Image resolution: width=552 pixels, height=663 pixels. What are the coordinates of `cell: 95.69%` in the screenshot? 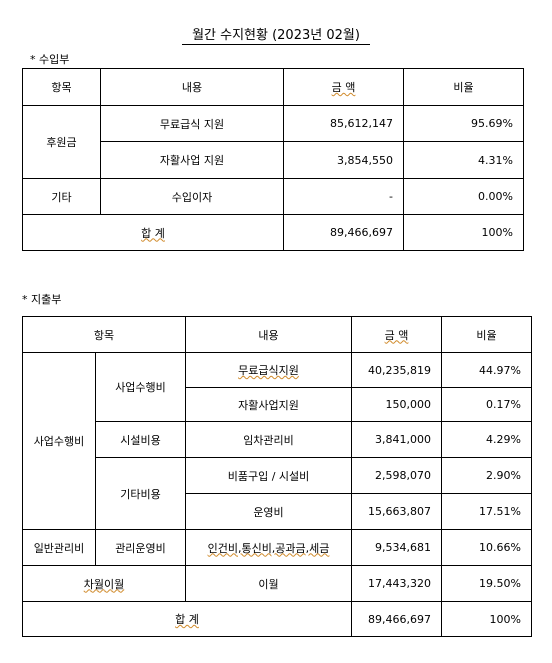 It's located at (463, 123).